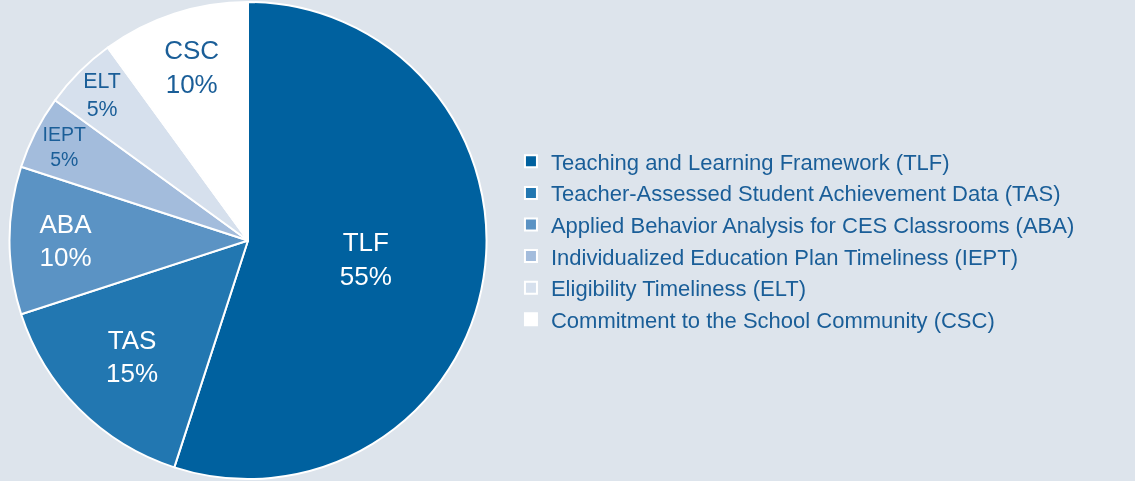 The width and height of the screenshot is (1135, 481). What do you see at coordinates (192, 67) in the screenshot?
I see `data-label: CSC 10%` at bounding box center [192, 67].